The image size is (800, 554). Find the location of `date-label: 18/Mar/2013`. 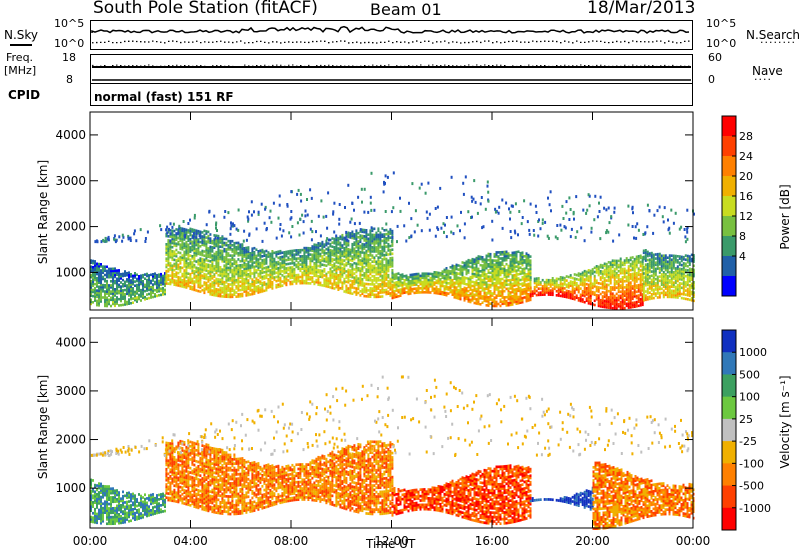

date-label: 18/Mar/2013 is located at coordinates (641, 9).